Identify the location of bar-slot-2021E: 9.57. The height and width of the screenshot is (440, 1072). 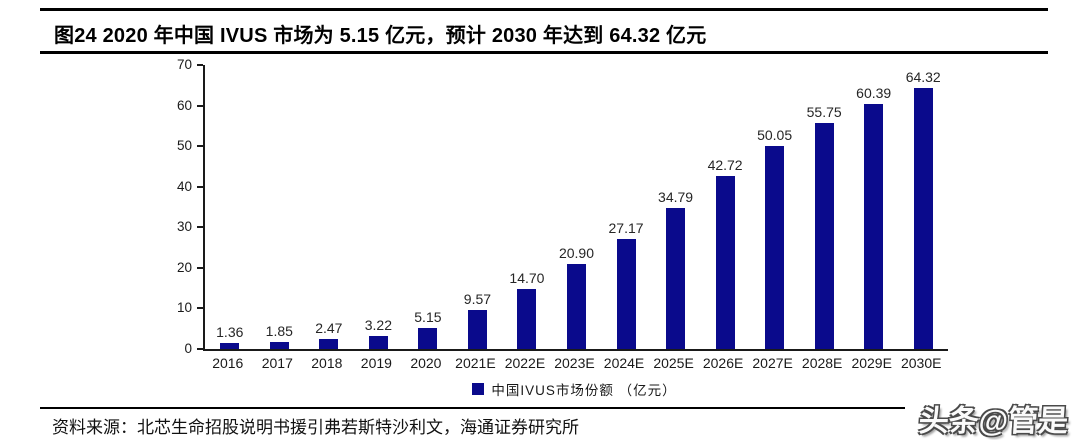
(478, 207).